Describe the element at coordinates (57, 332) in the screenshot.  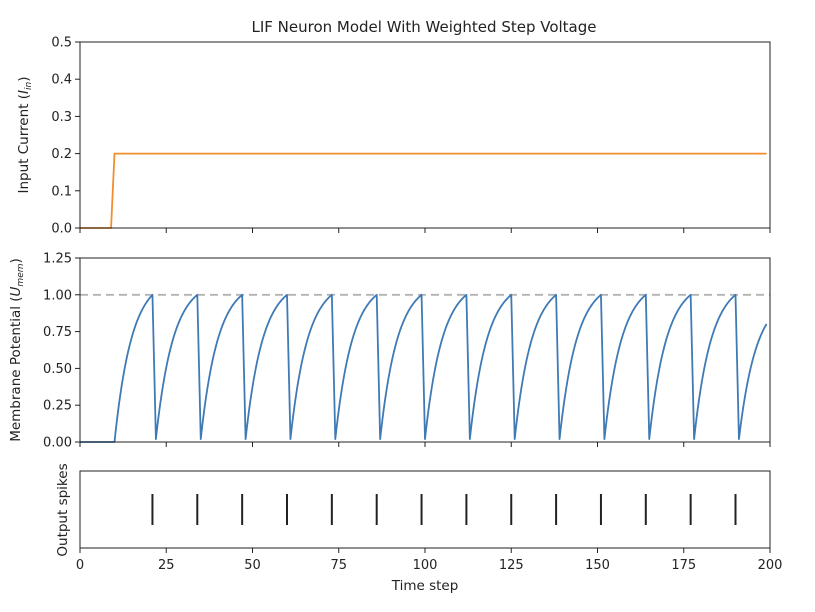
I see `y-tick-label: 0.75` at that location.